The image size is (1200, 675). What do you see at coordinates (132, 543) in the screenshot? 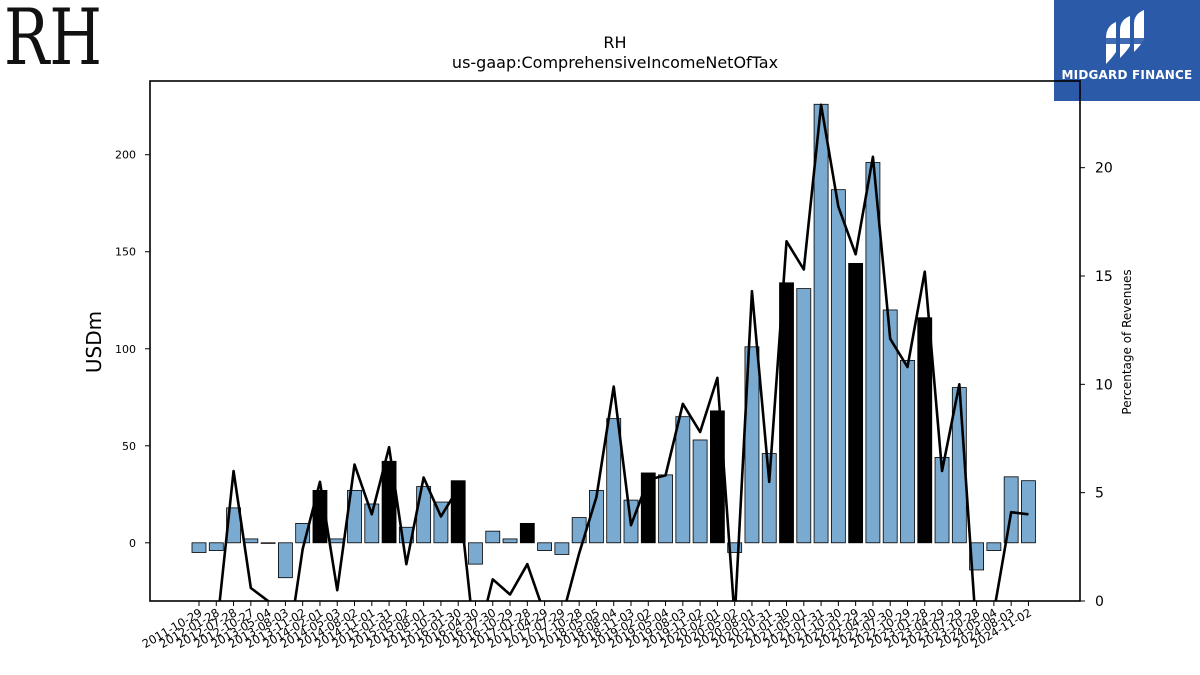
I see `y-tick-label: 0` at bounding box center [132, 543].